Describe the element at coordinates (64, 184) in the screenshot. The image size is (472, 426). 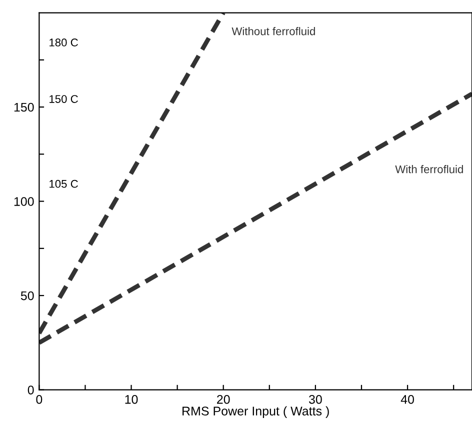
I see `annotation: 105 C` at that location.